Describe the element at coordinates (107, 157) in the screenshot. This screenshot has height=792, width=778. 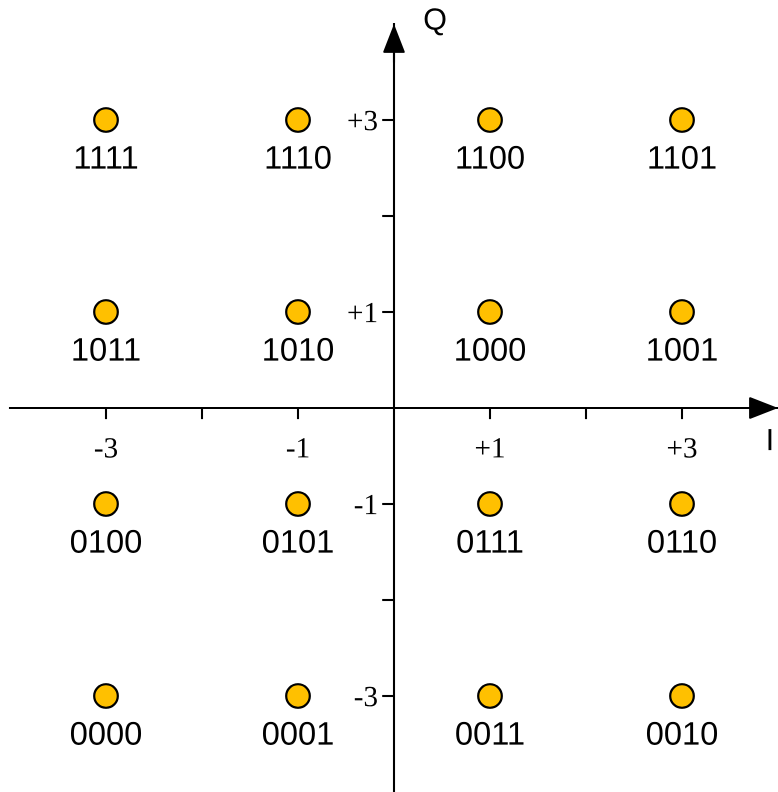
I see `annotation: 1111` at that location.